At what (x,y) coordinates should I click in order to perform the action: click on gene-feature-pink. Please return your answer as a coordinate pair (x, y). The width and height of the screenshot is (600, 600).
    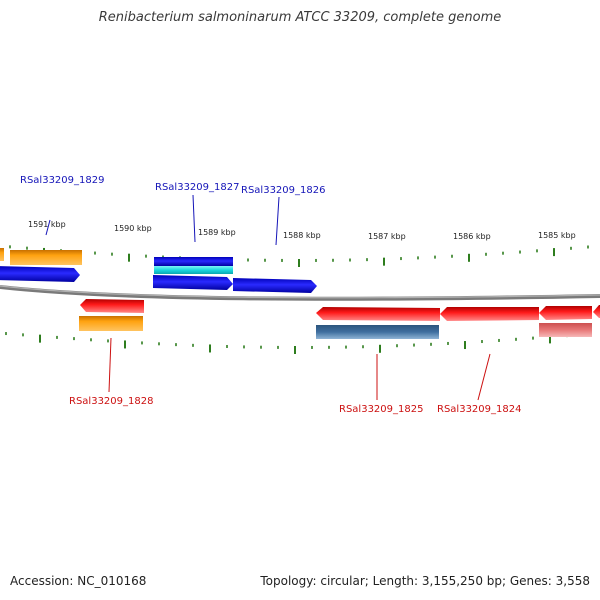
    Looking at the image, I should click on (565, 330).